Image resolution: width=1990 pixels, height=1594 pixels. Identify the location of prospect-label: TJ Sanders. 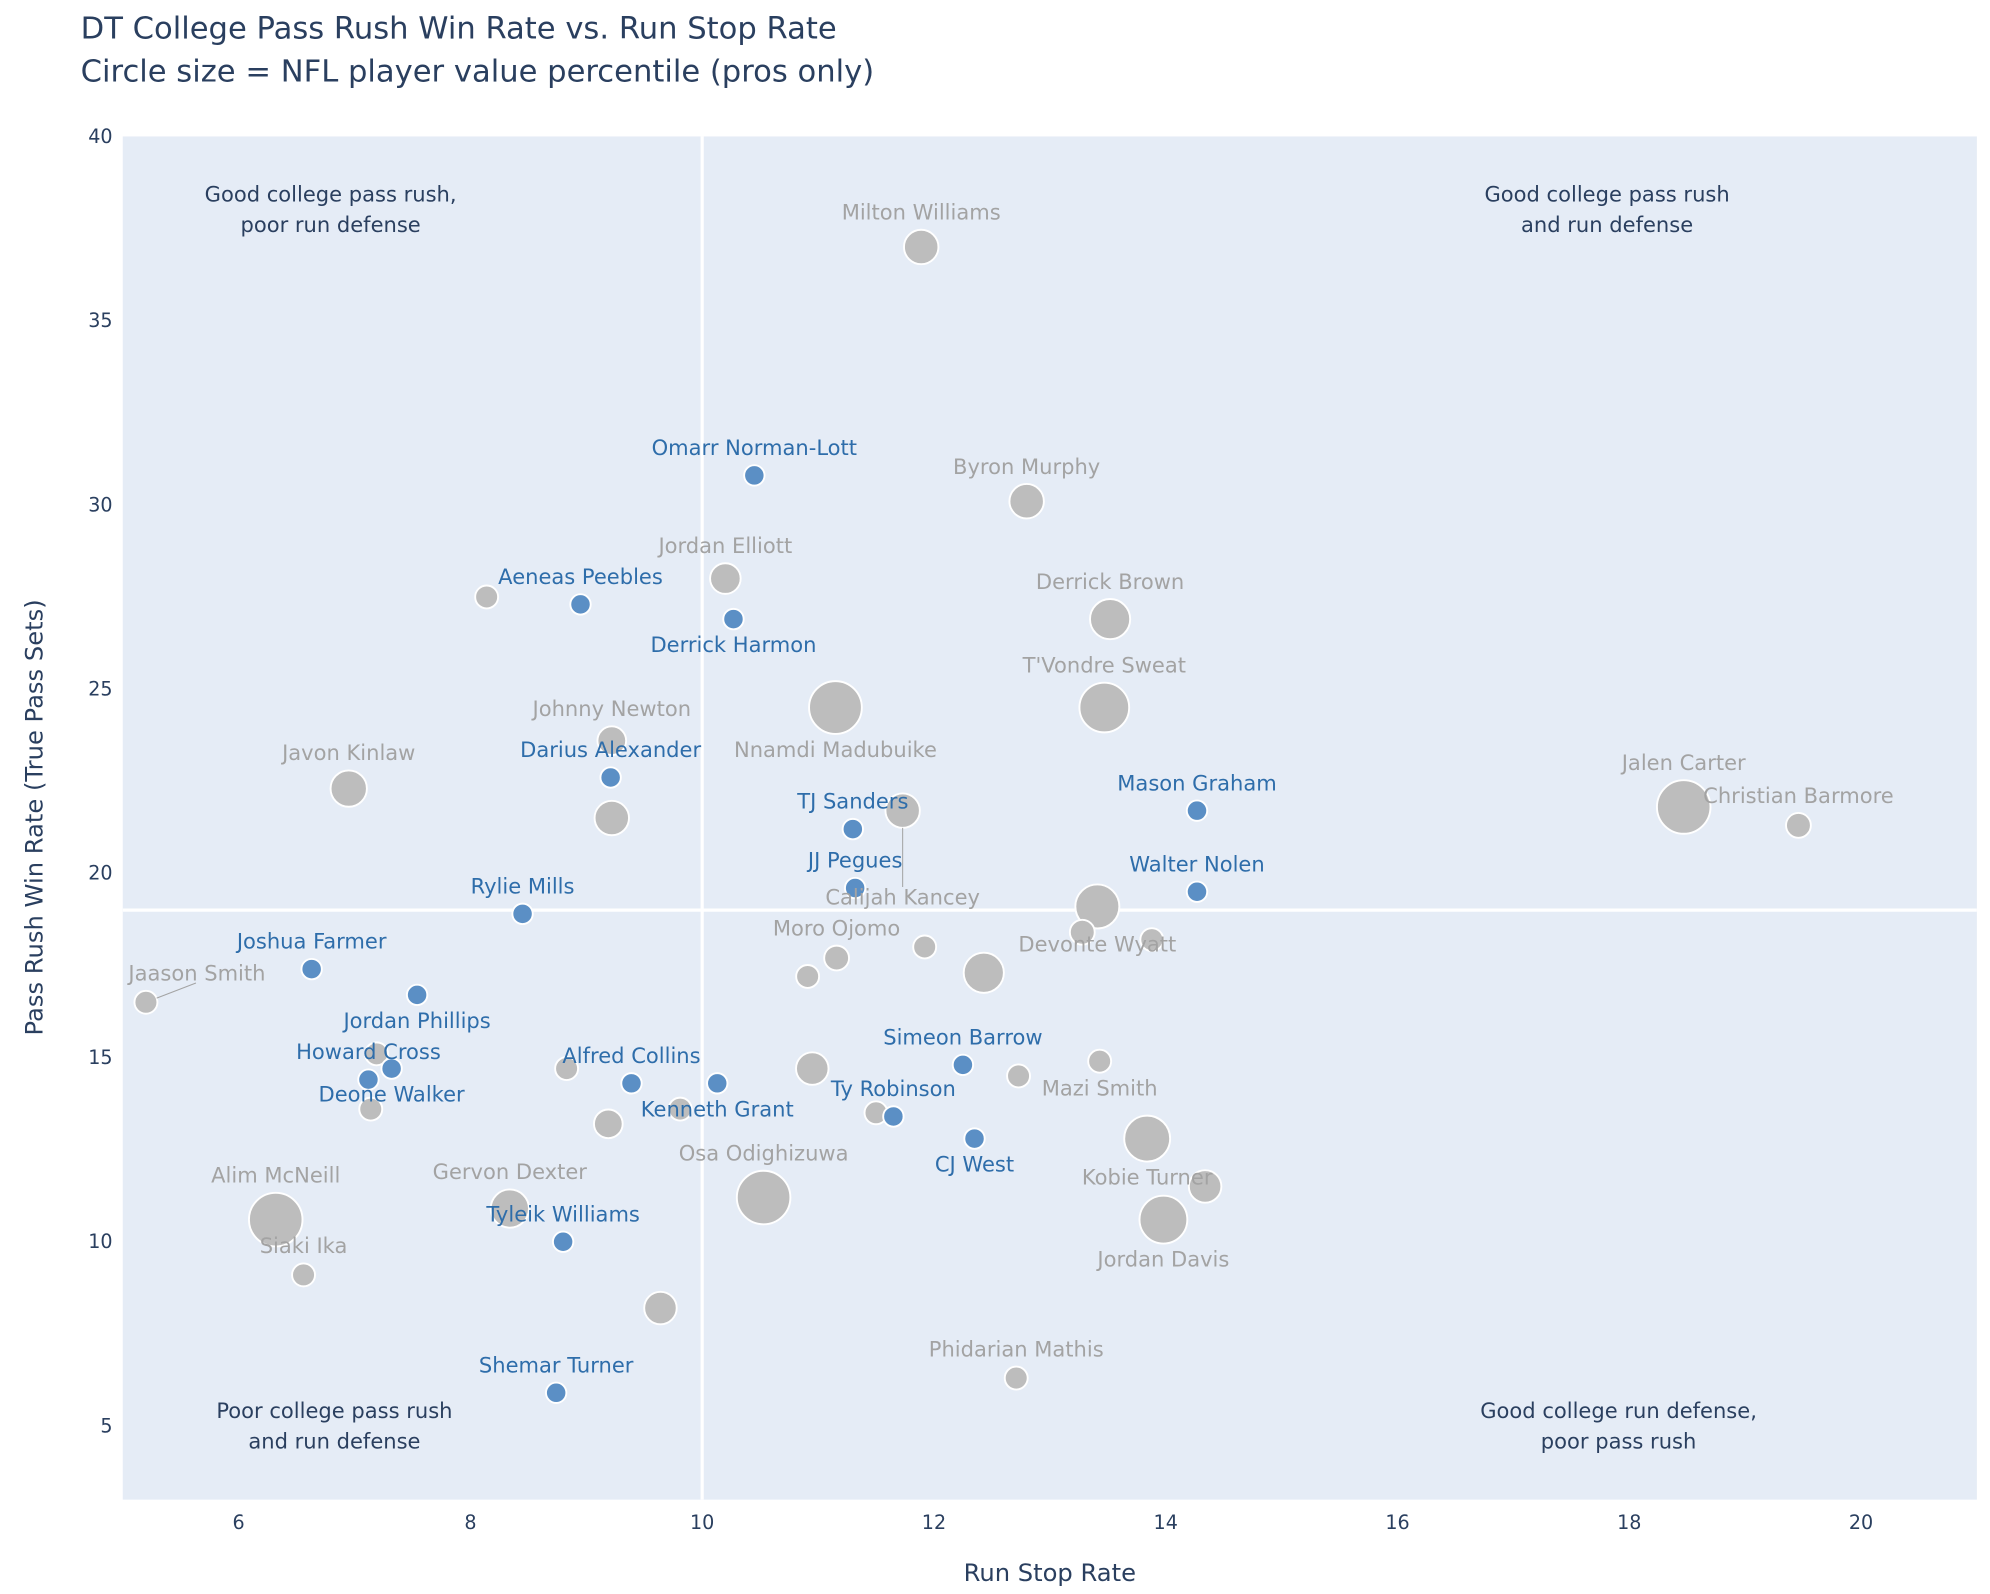
(852, 801).